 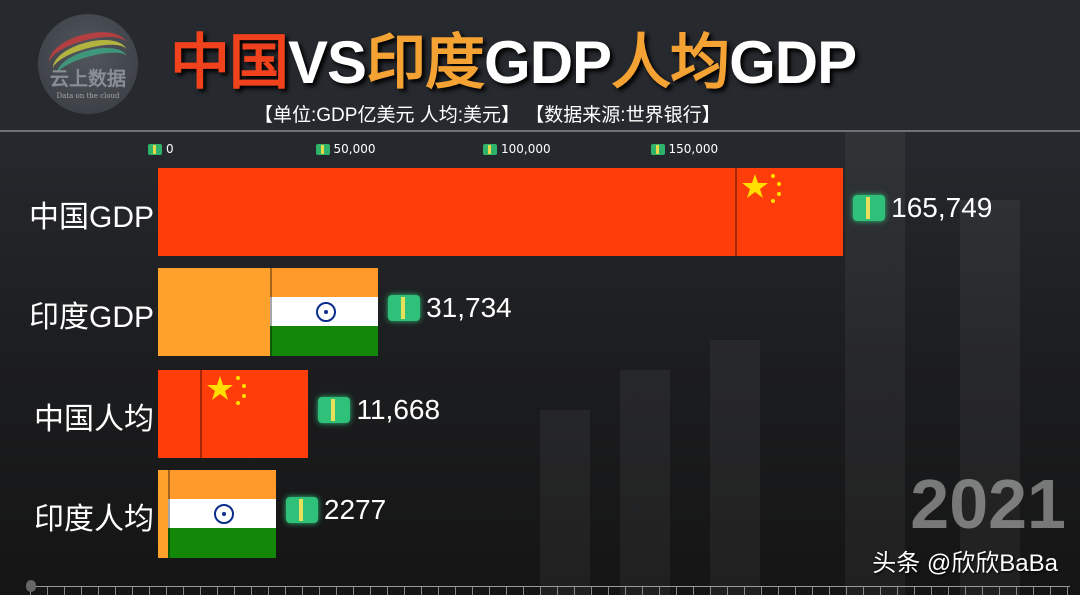 What do you see at coordinates (91, 217) in the screenshot?
I see `bar-category-label: 中国GDP` at bounding box center [91, 217].